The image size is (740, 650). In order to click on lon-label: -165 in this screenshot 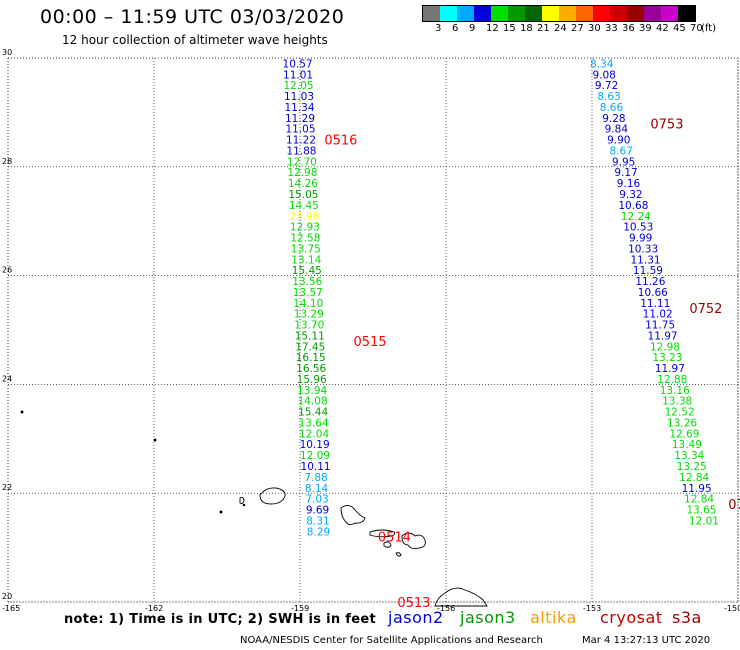, I will do `click(11, 608)`.